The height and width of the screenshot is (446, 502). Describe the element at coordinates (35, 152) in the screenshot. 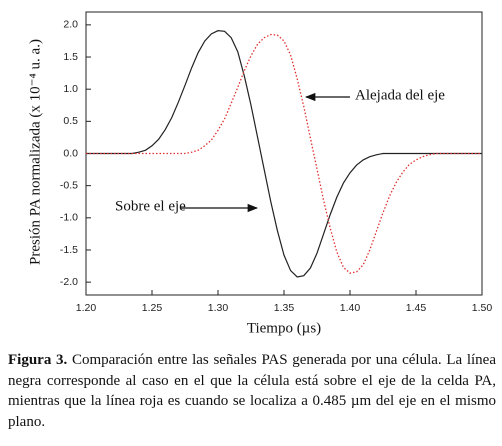

I see `y-axis-label: Presión PA normalizada (x 10⁻⁴ u. a.)` at that location.